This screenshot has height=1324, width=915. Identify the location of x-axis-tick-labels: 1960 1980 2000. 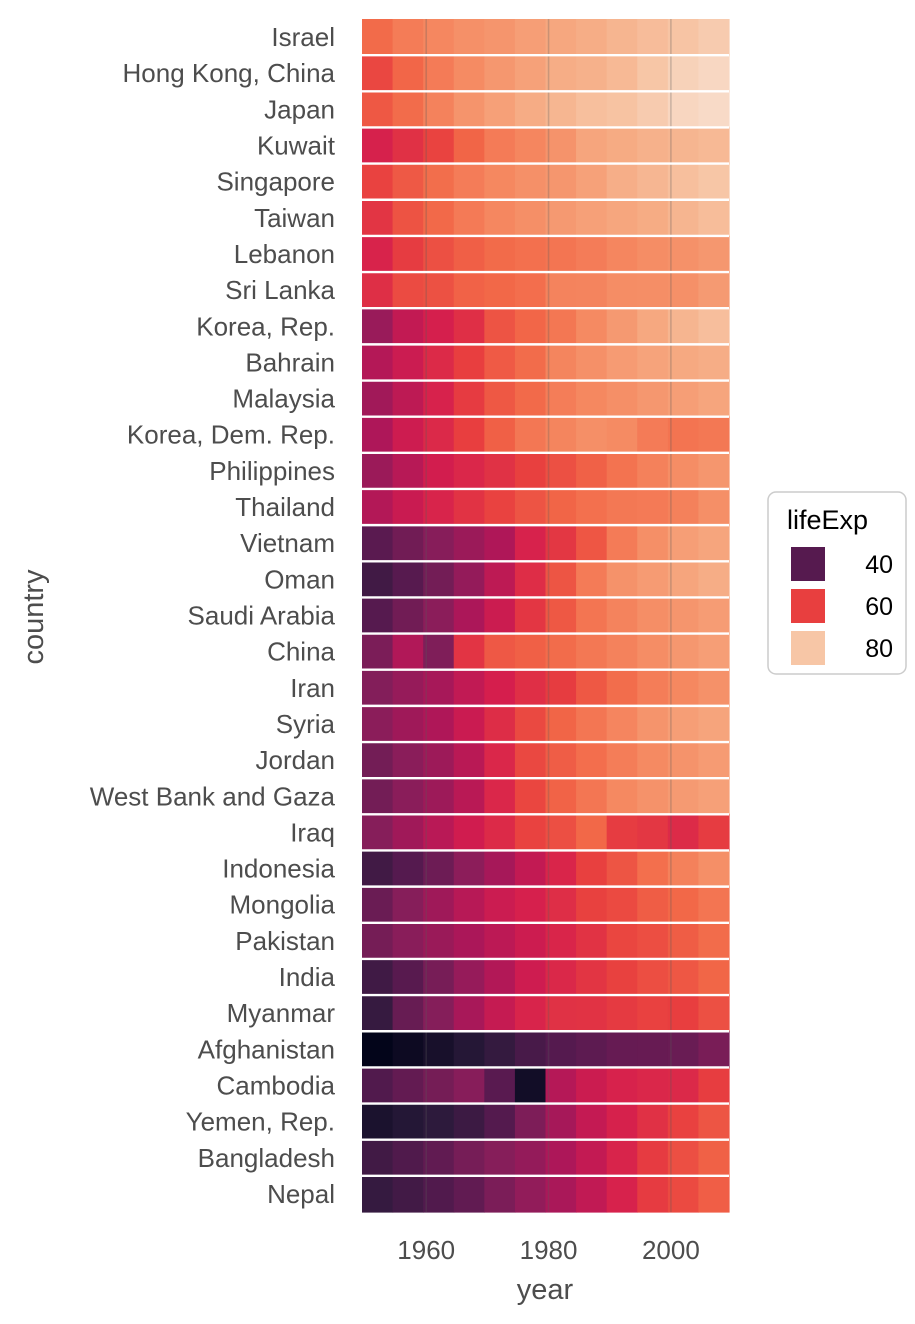
(548, 1250).